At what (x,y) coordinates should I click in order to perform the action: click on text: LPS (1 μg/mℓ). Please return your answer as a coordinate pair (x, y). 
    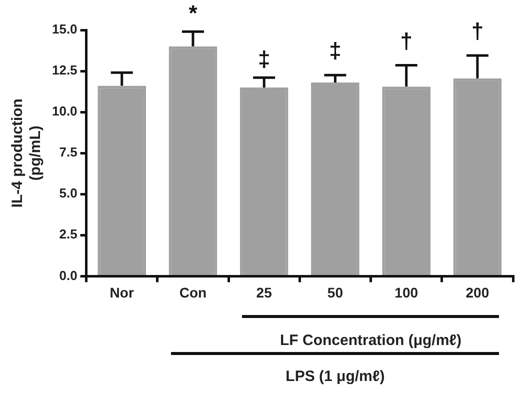
    Looking at the image, I should click on (335, 376).